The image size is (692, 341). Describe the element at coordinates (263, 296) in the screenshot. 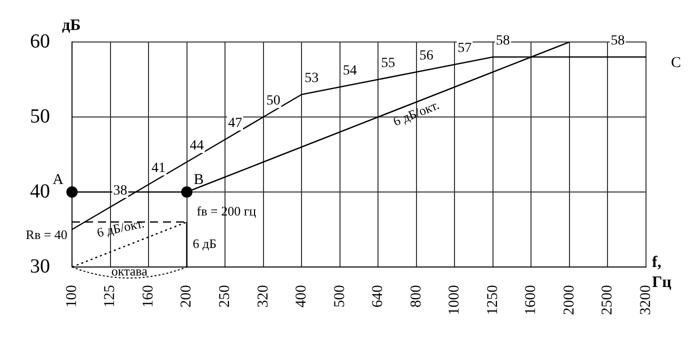

I see `x-tick-label: 320` at that location.